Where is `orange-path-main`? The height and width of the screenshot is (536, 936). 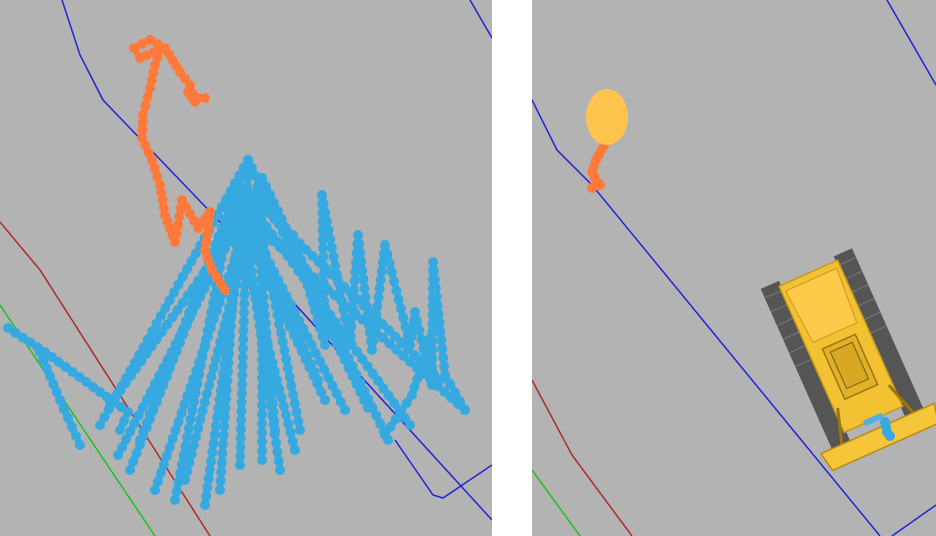
orange-path-main is located at coordinates (179, 165).